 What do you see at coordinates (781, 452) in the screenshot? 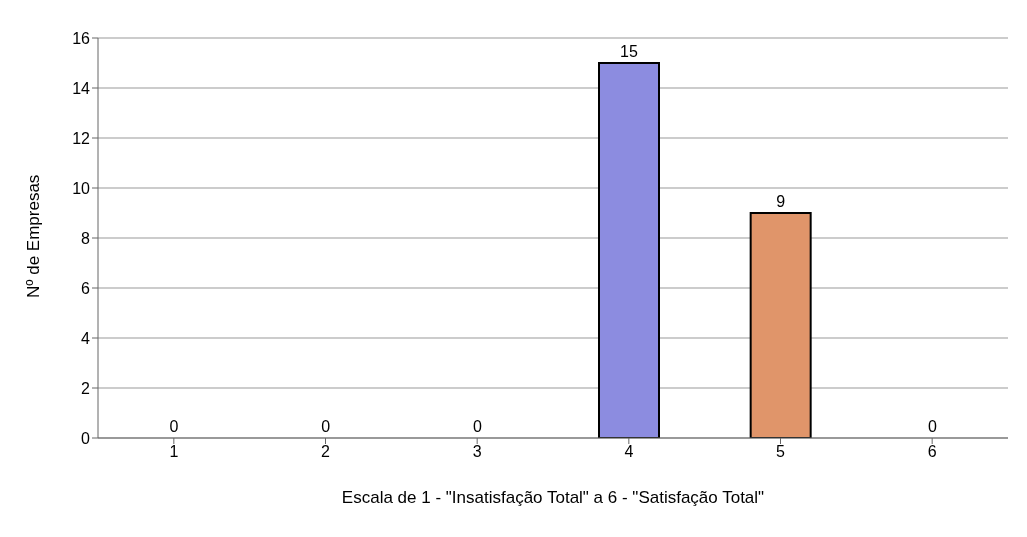
I see `x-tick-label: 5` at bounding box center [781, 452].